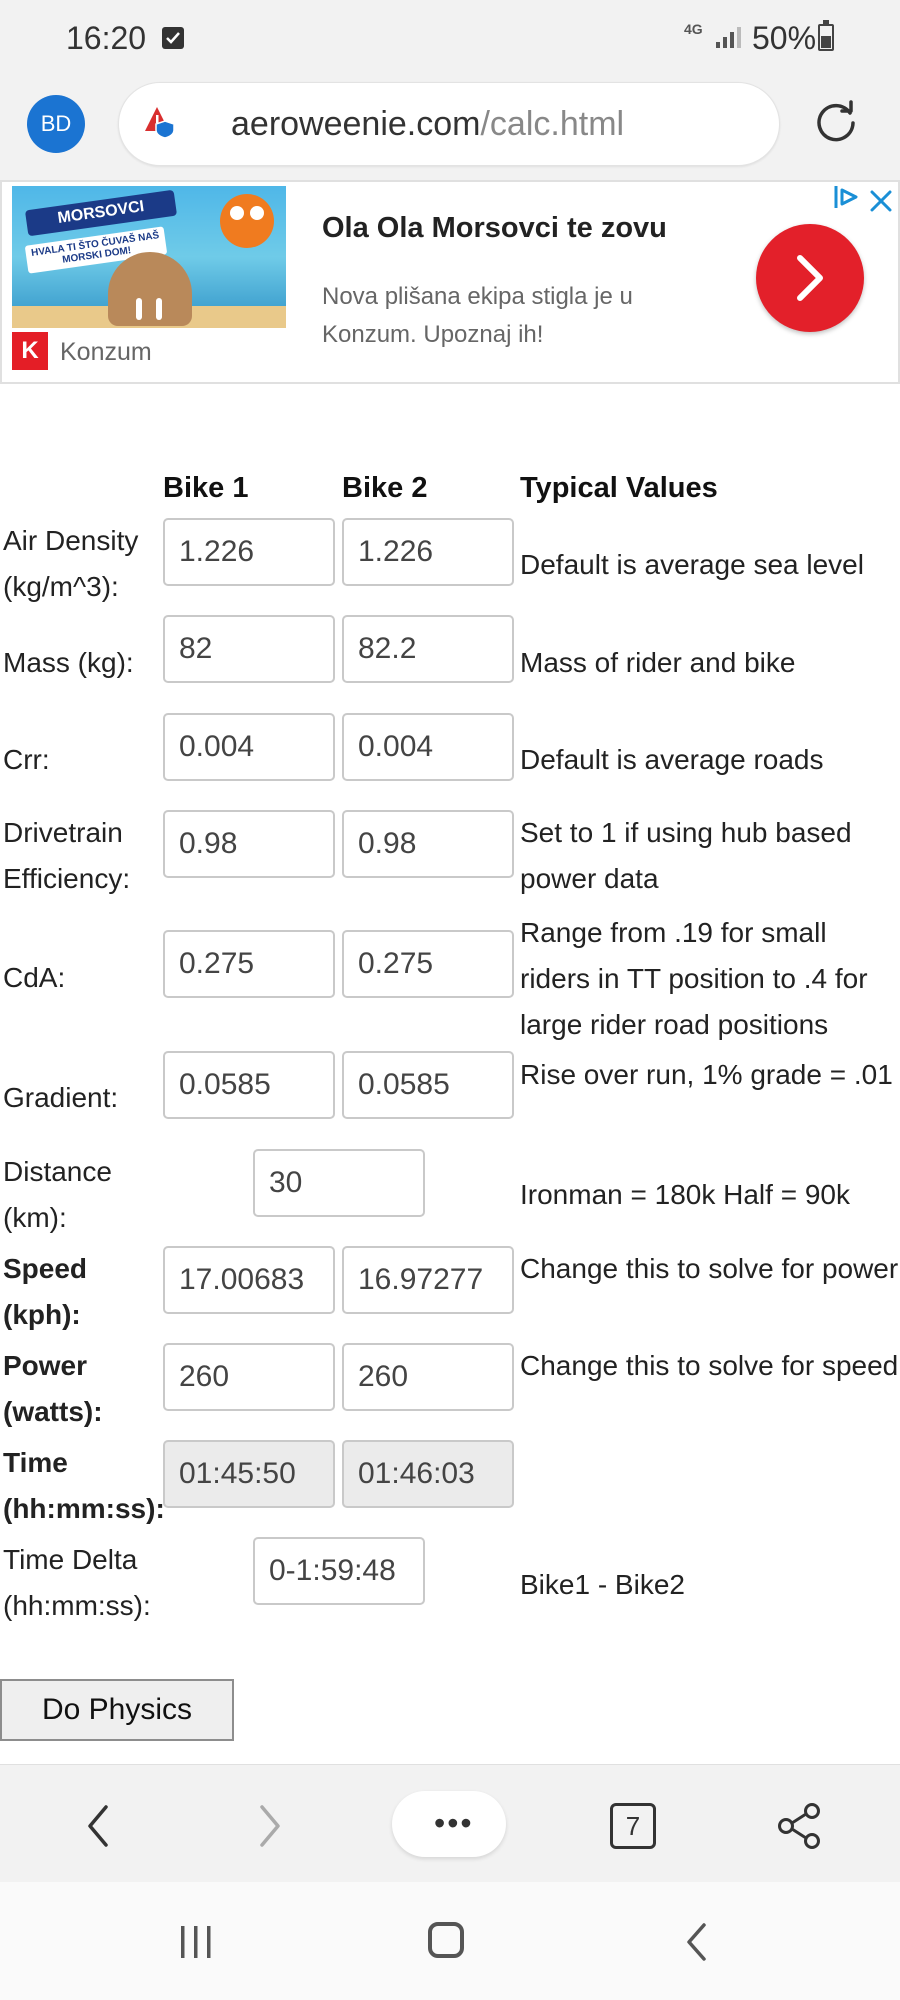  What do you see at coordinates (98, 1826) in the screenshot?
I see `back-arrow-icon` at bounding box center [98, 1826].